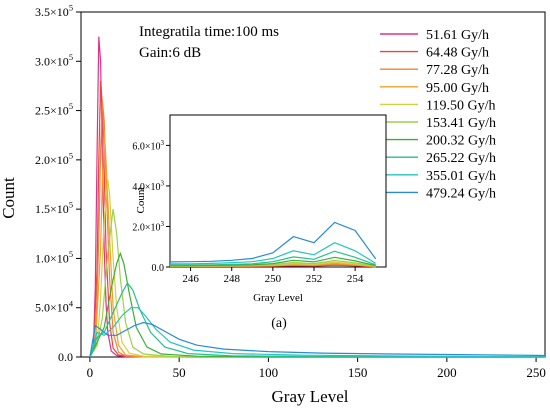  Describe the element at coordinates (460, 105) in the screenshot. I see `legend-label: 119.50 Gy/h` at that location.